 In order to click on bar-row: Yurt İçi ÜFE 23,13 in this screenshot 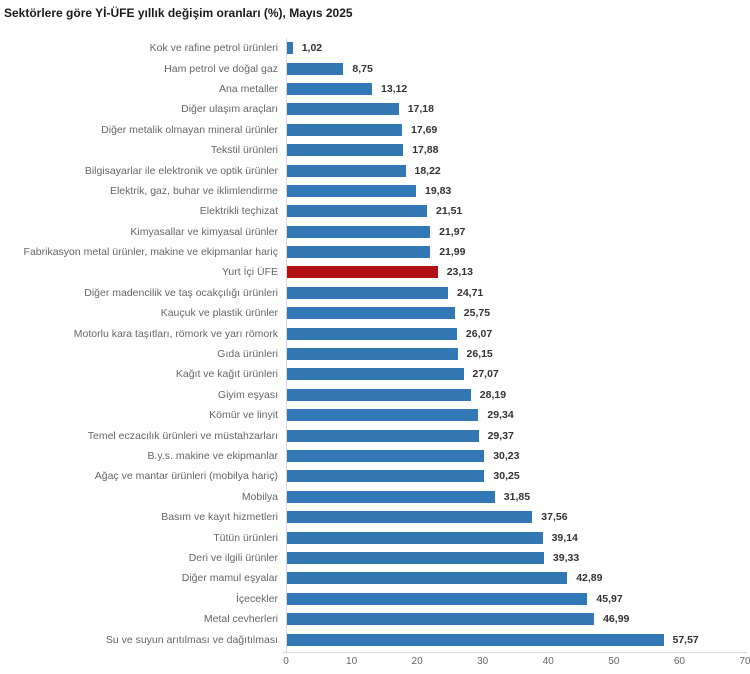, I will do `click(375, 272)`.